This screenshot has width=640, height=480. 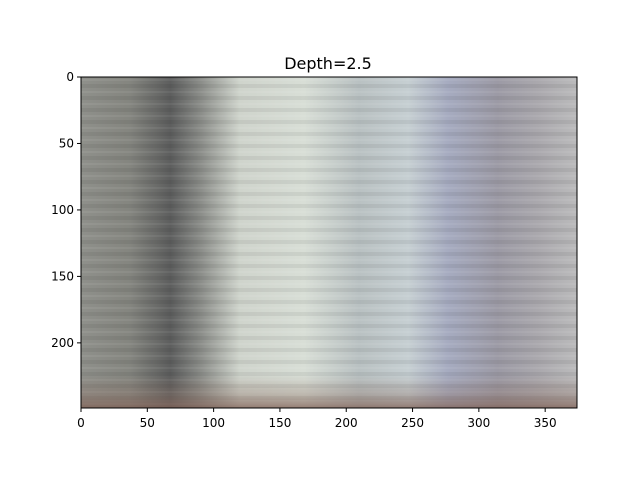 I want to click on y-axis: 0 50 100 150 200, so click(x=66, y=210).